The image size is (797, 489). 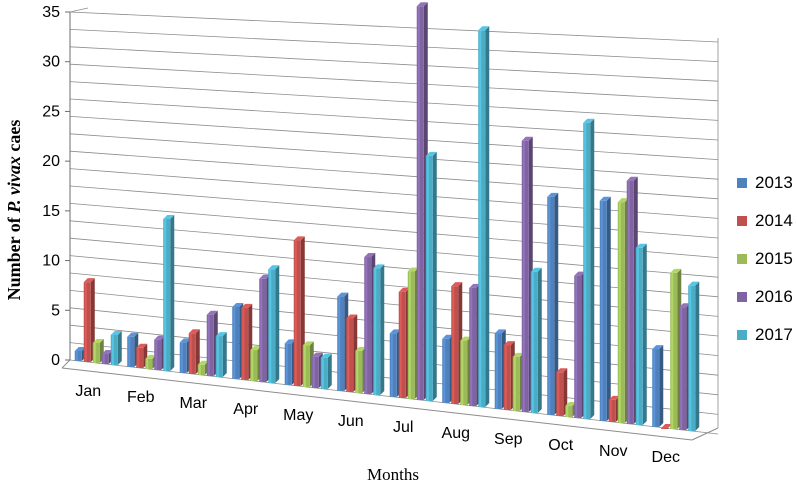 What do you see at coordinates (658, 386) in the screenshot?
I see `bar-2013-dec` at bounding box center [658, 386].